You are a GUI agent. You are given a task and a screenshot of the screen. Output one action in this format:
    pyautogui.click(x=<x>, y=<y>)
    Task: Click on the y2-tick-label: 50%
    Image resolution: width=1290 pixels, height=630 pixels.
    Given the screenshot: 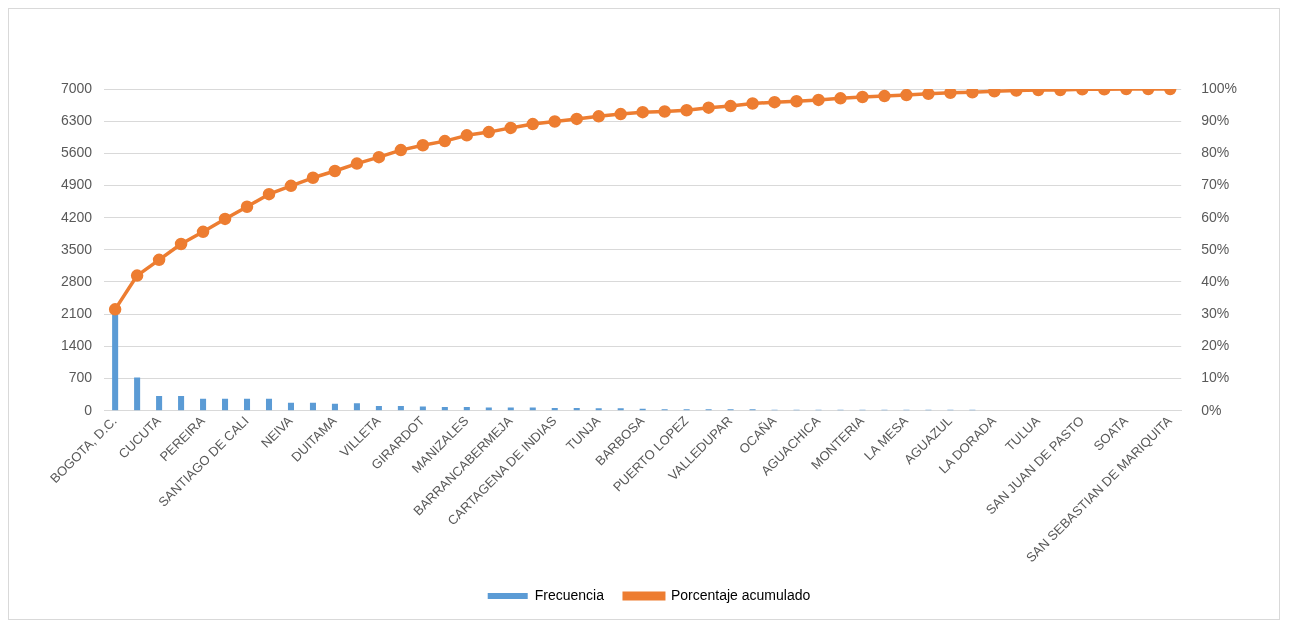 What is the action you would take?
    pyautogui.click(x=1215, y=248)
    